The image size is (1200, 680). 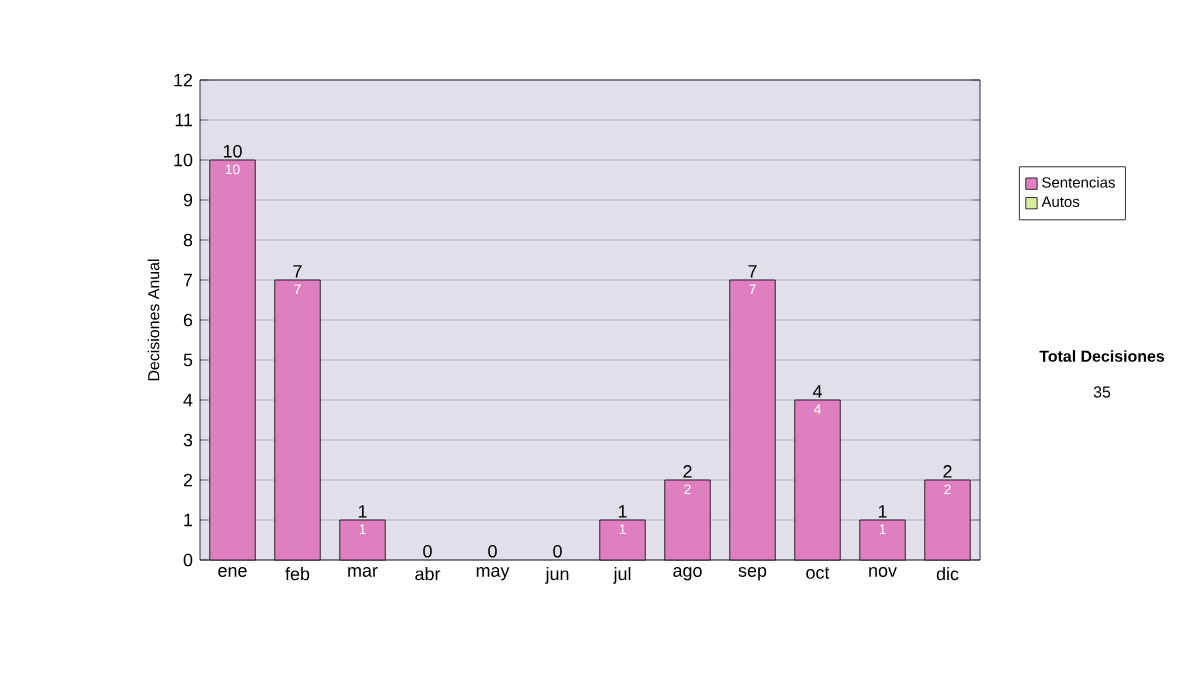 I want to click on y-tick-label: 1, so click(x=188, y=520).